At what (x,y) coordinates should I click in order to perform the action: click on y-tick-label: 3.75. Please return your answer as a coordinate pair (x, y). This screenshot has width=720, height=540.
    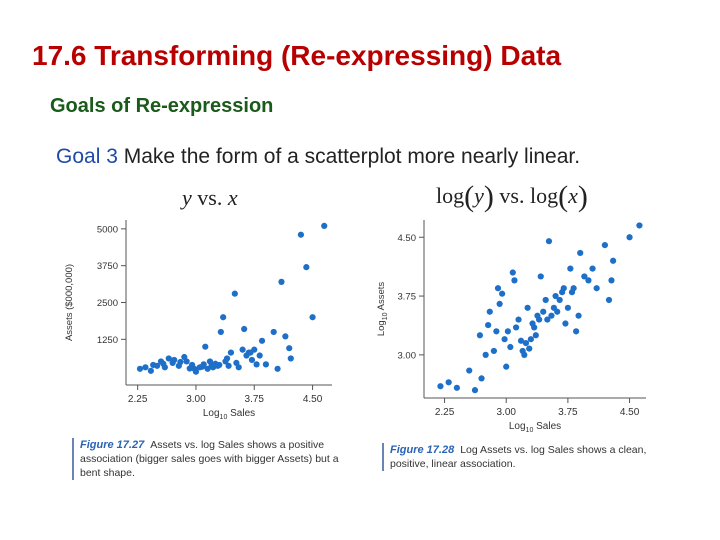
    Looking at the image, I should click on (407, 297).